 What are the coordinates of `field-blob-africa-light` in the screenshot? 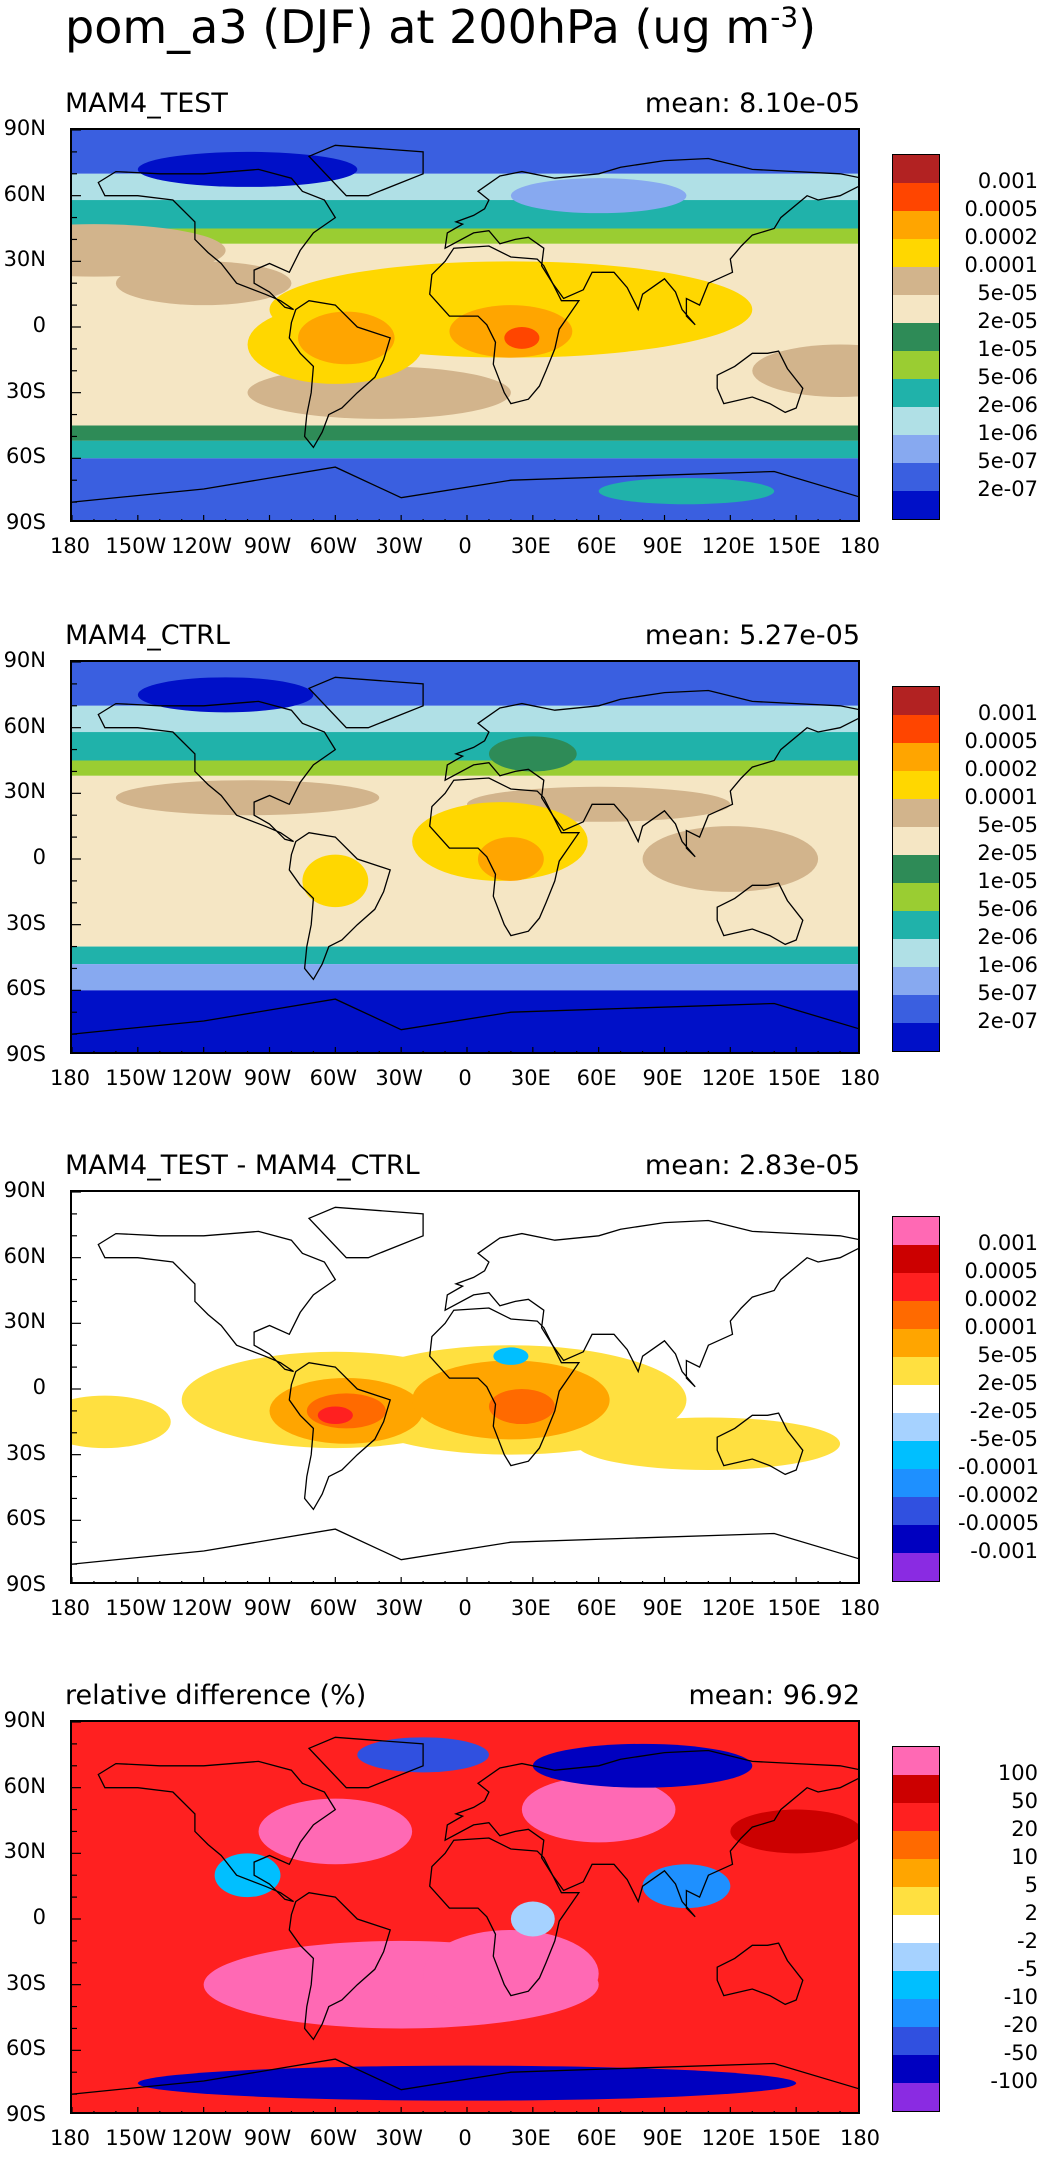 It's located at (532, 1919).